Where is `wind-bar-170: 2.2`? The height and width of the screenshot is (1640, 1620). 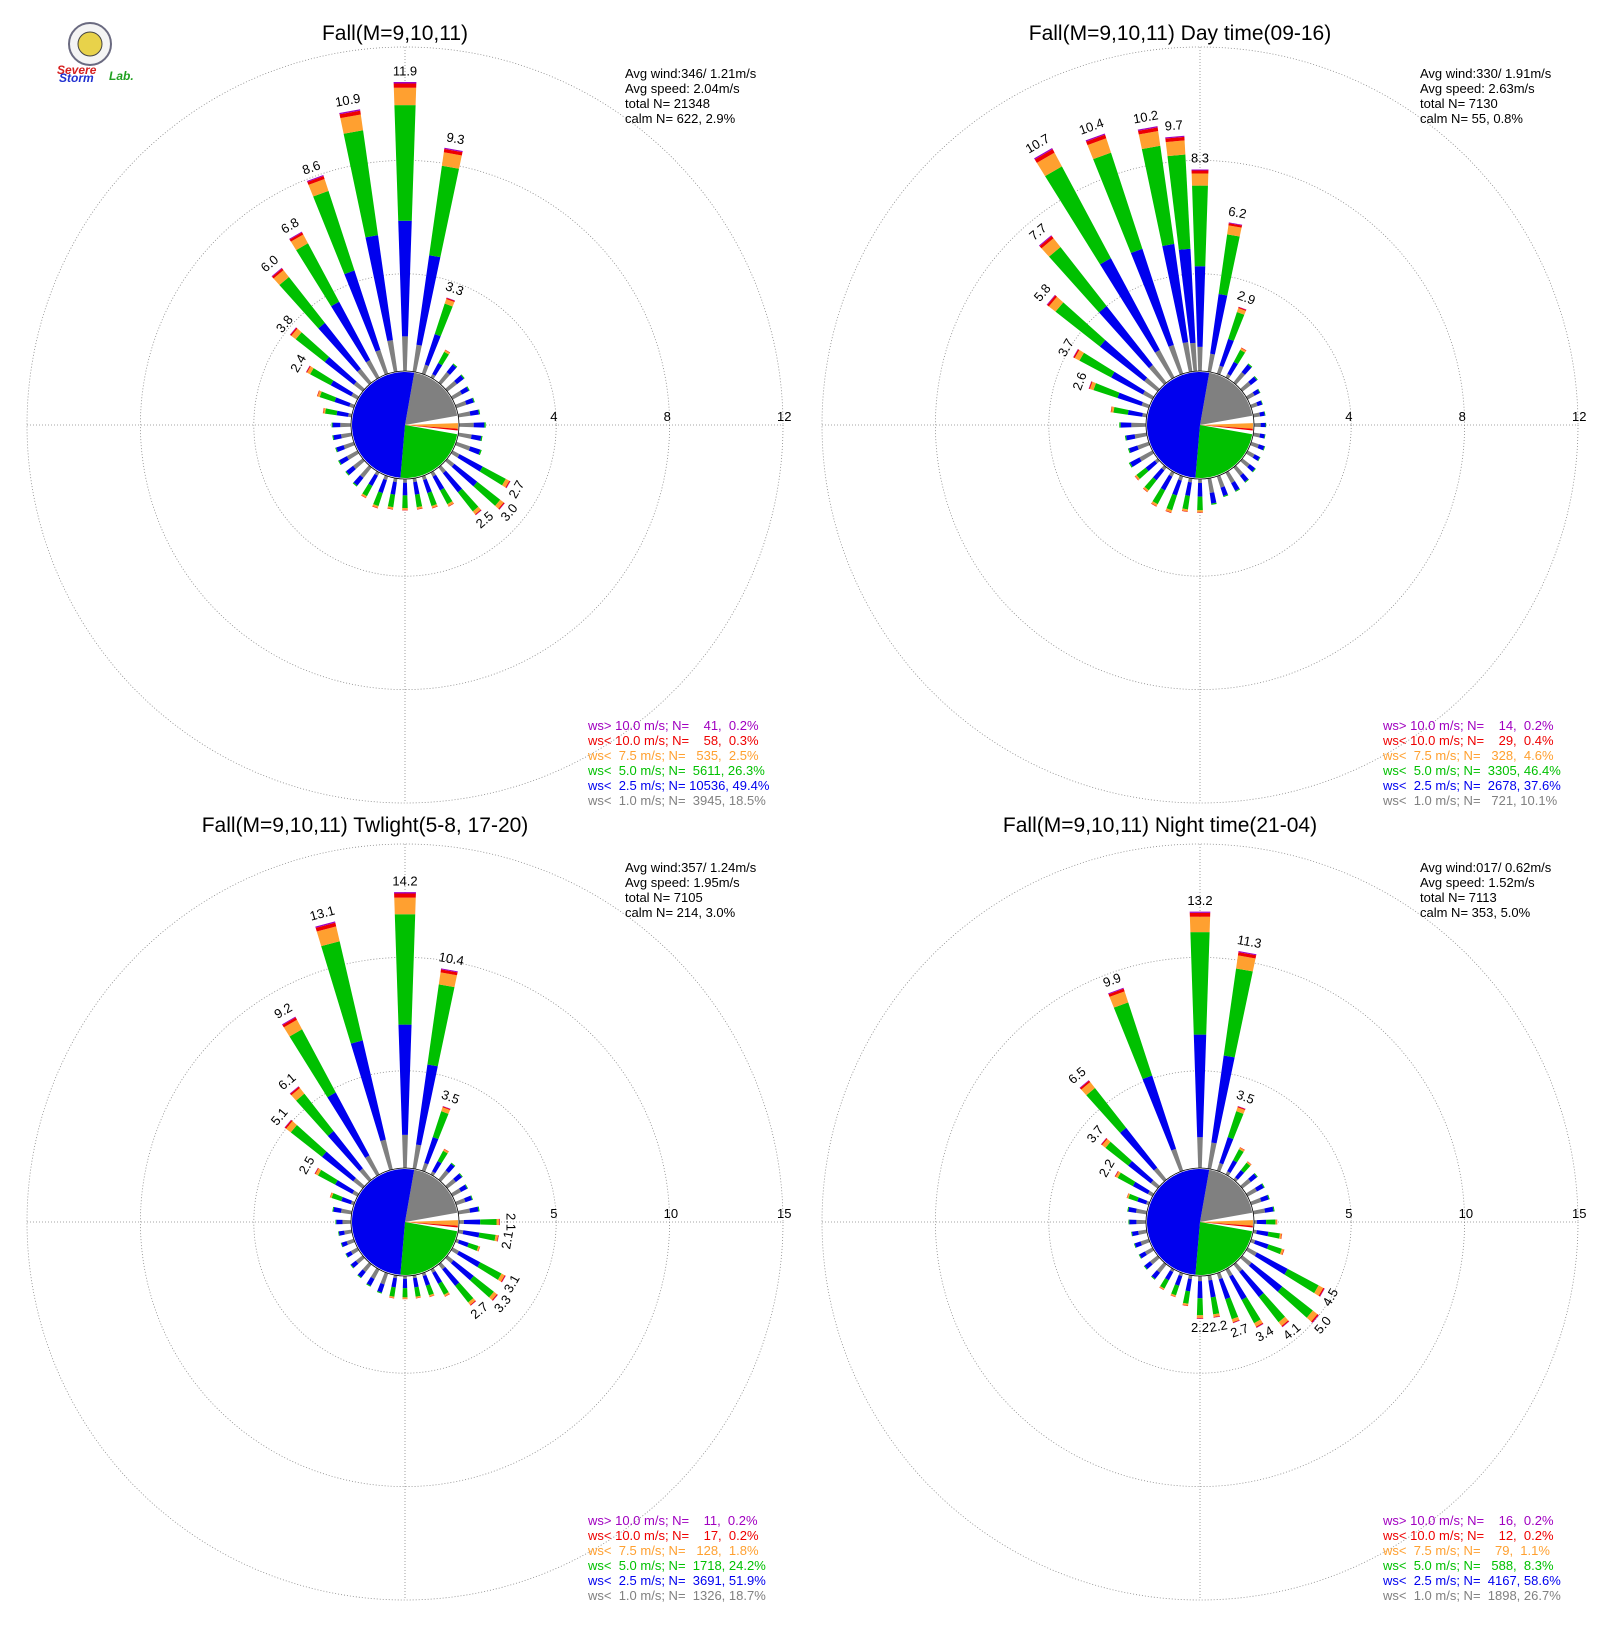
wind-bar-170: 2.2 is located at coordinates (1218, 1304).